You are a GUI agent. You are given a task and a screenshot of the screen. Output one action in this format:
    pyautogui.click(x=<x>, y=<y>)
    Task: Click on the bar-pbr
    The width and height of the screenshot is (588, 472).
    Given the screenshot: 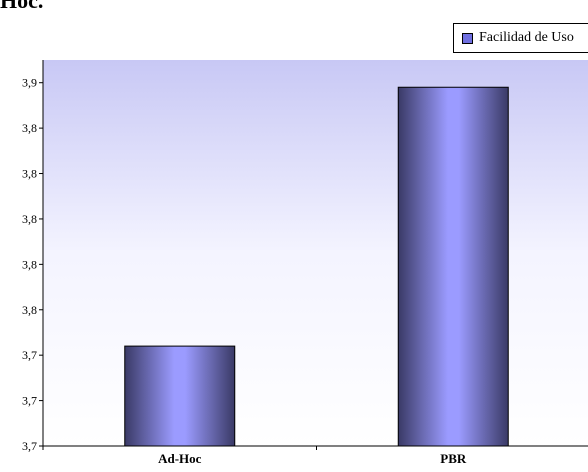 What is the action you would take?
    pyautogui.click(x=453, y=266)
    